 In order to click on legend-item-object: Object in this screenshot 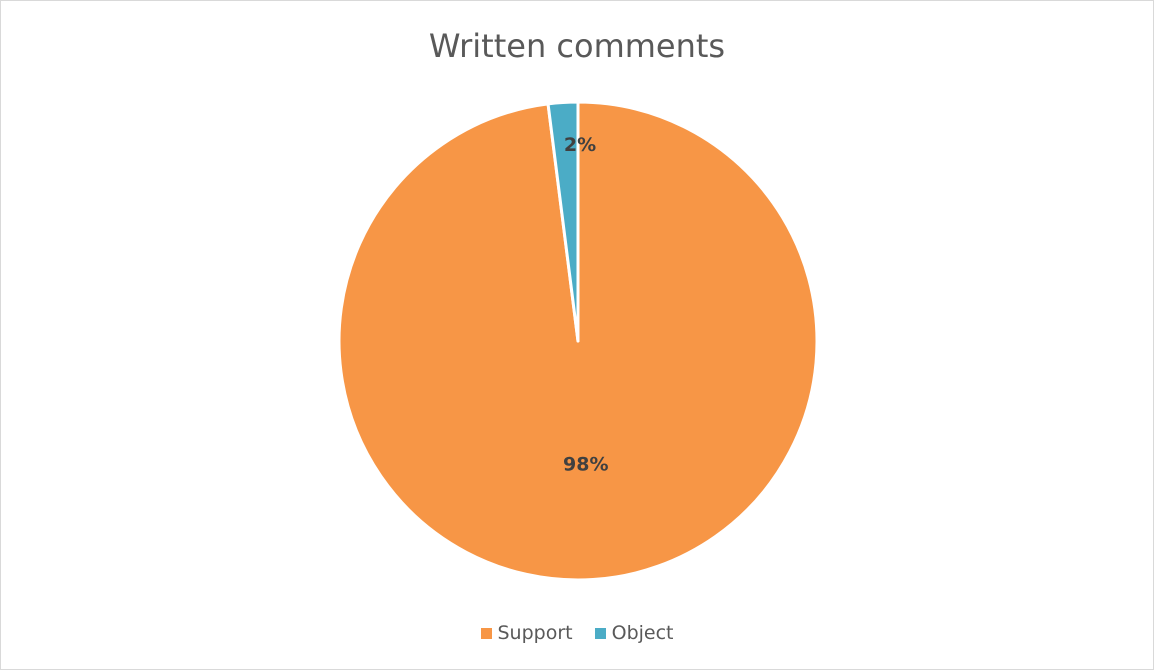, I will do `click(634, 633)`.